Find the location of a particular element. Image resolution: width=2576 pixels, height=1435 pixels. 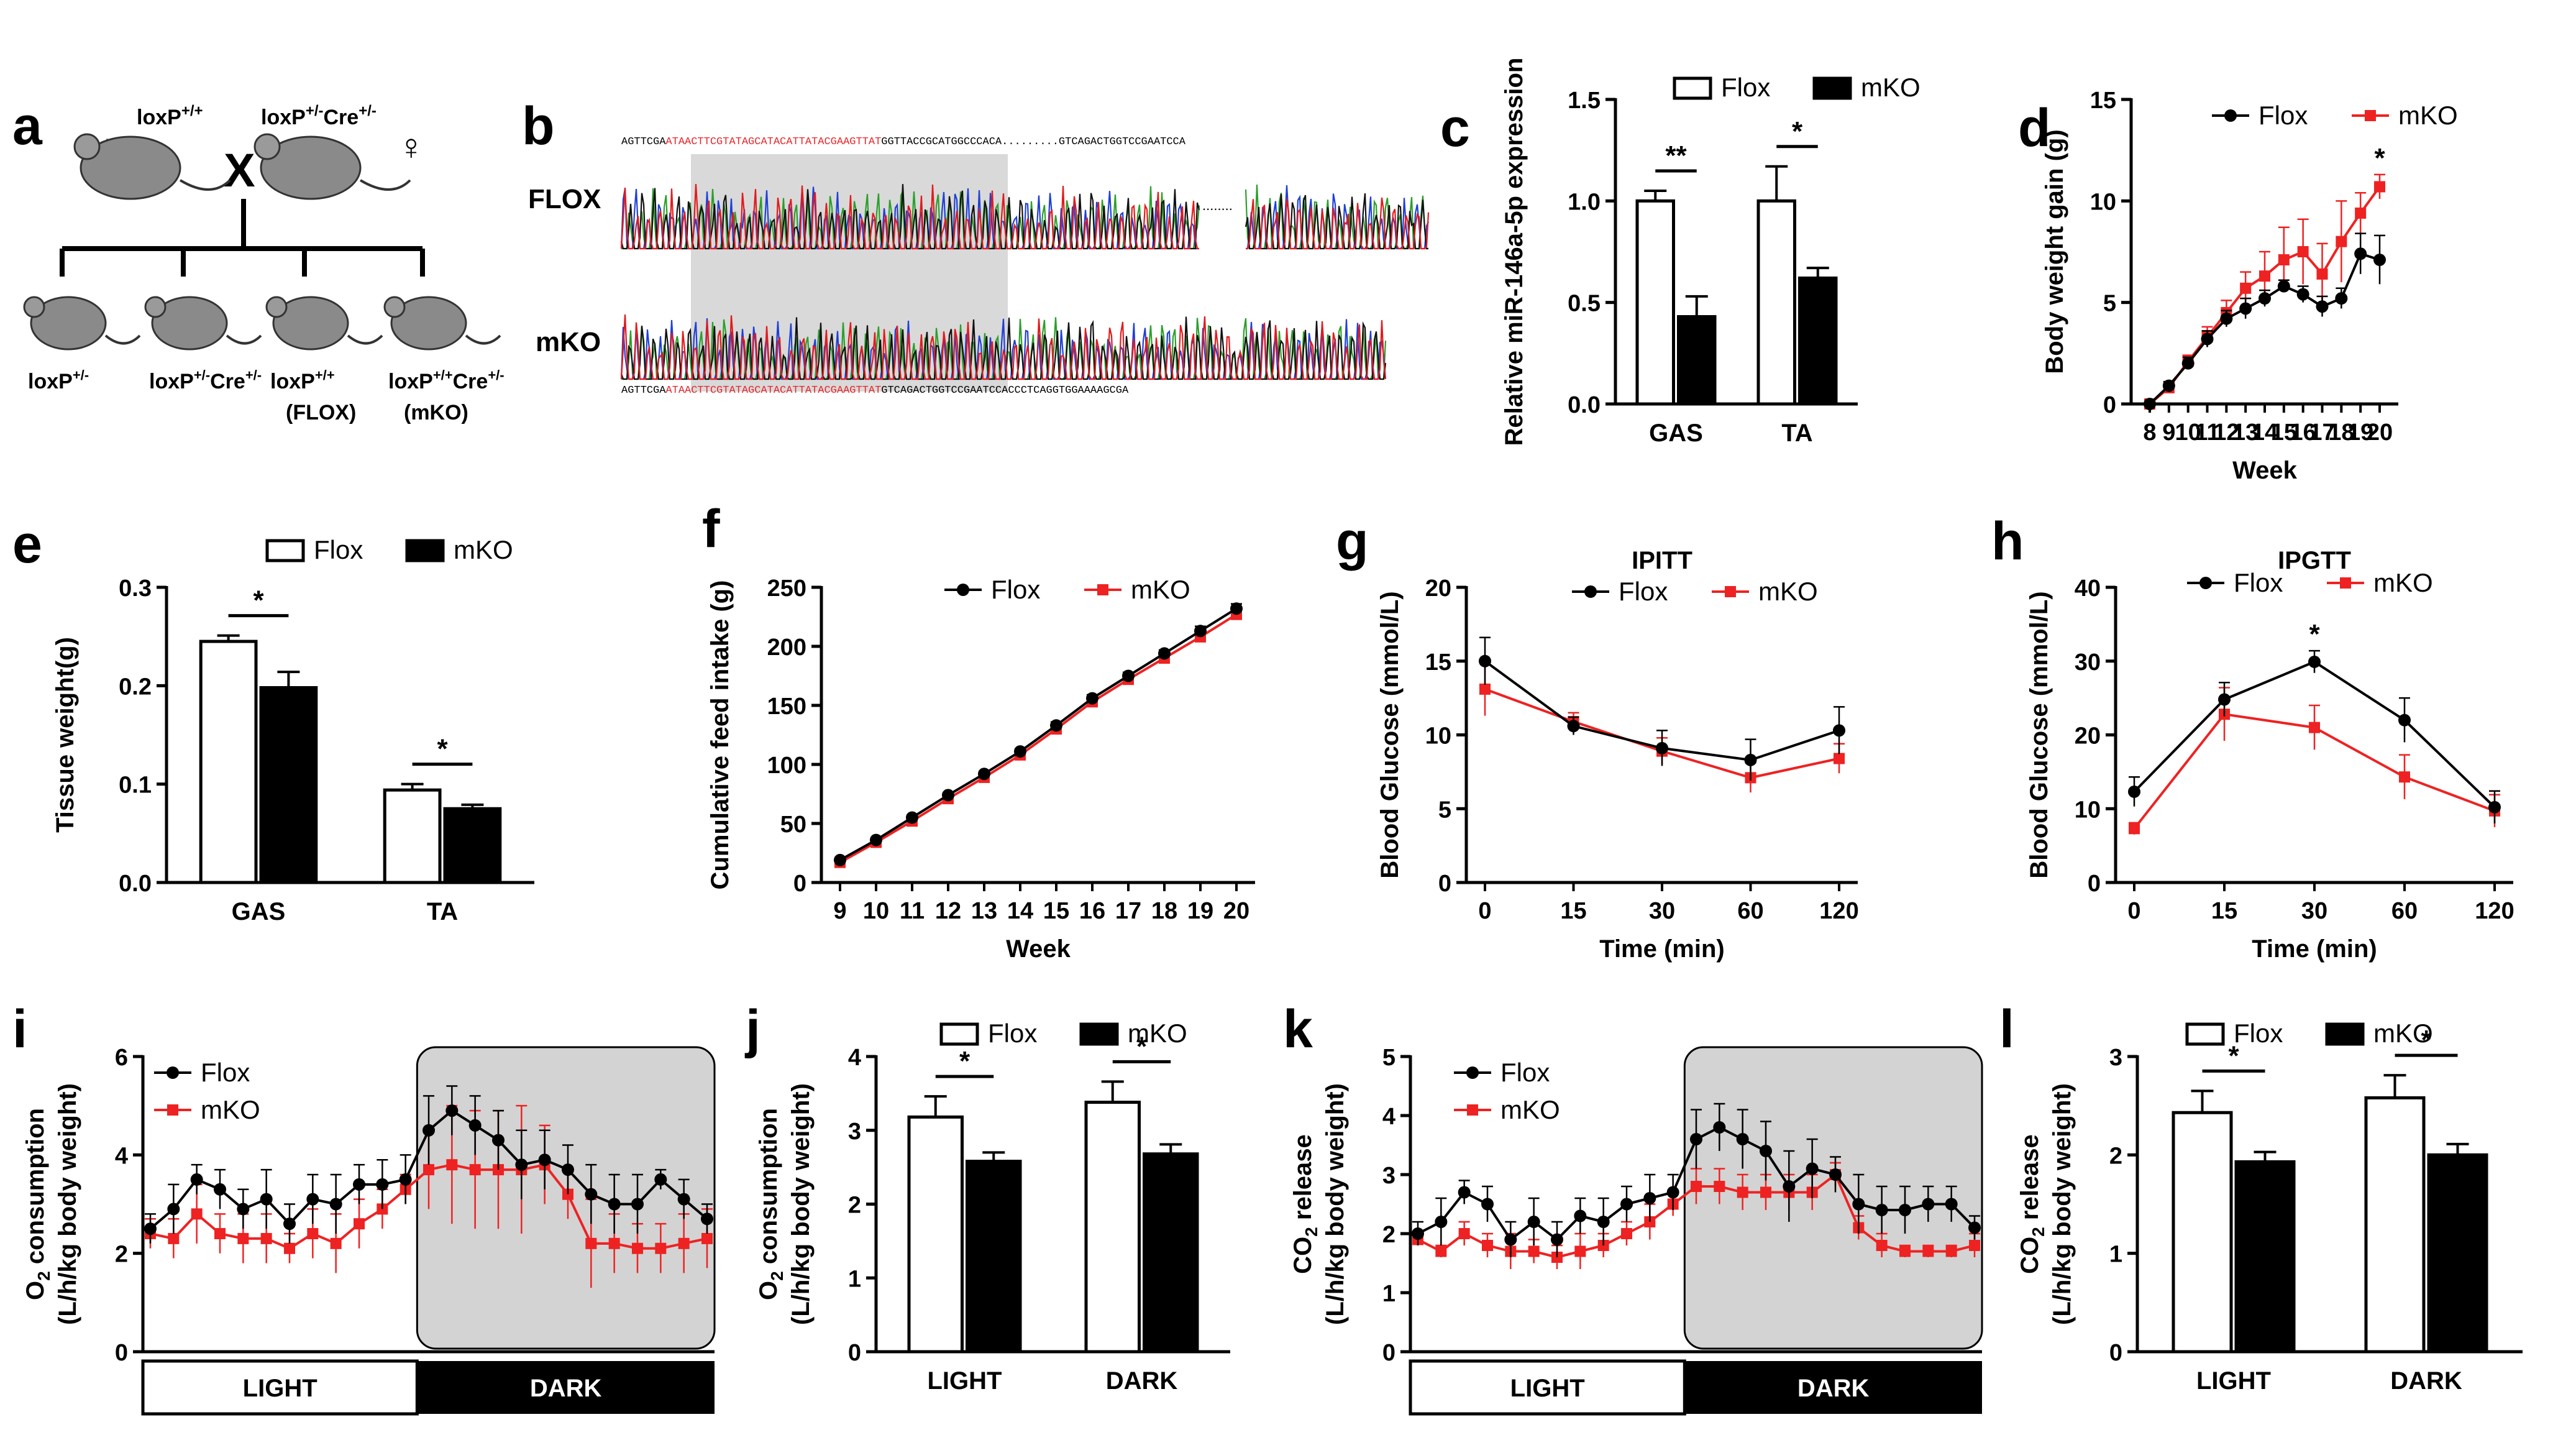

genotype-allele: +/- is located at coordinates (81, 375).